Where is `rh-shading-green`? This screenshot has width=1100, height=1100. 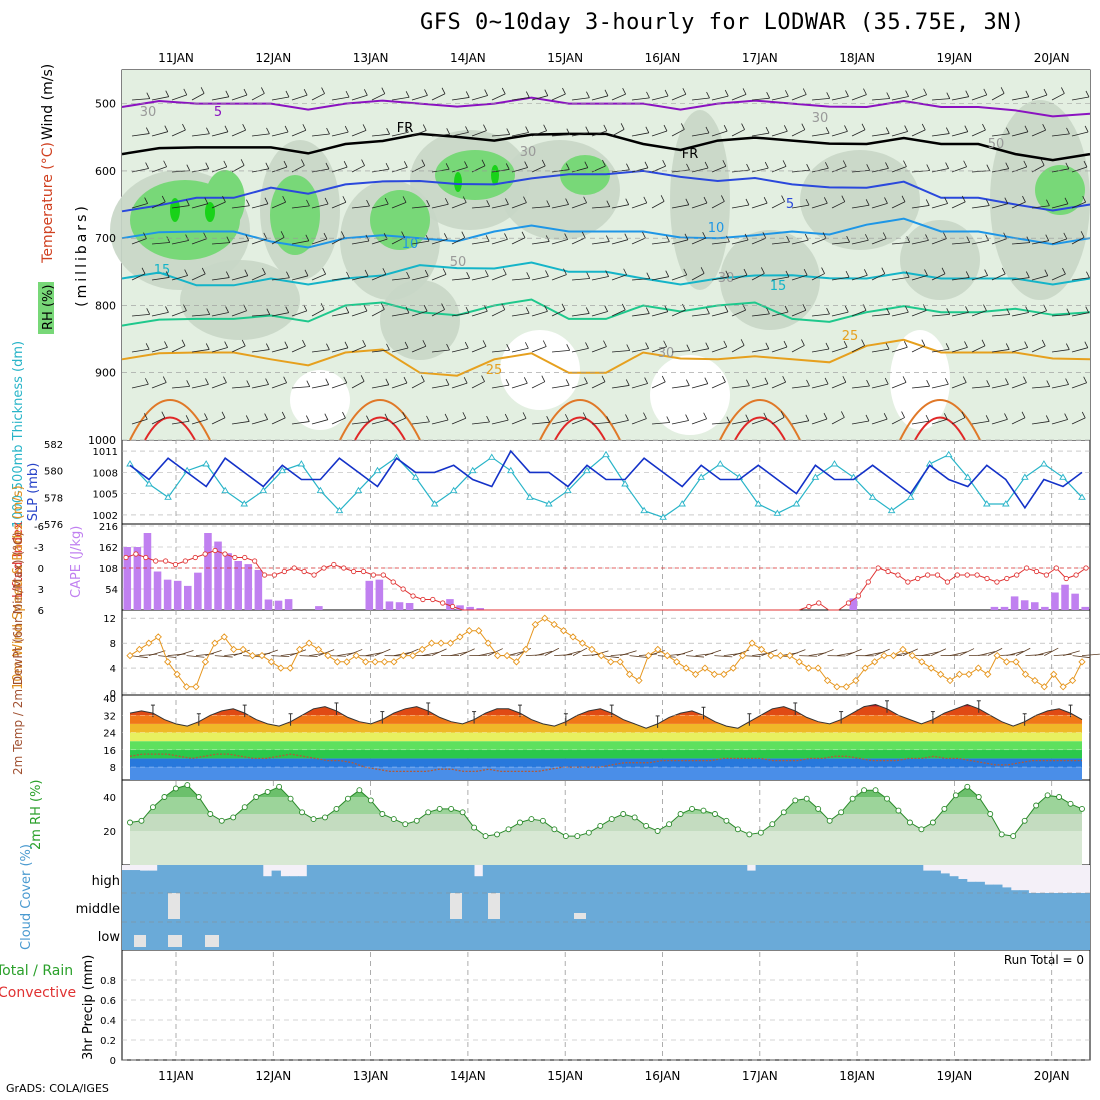 rh-shading-green is located at coordinates (400, 220).